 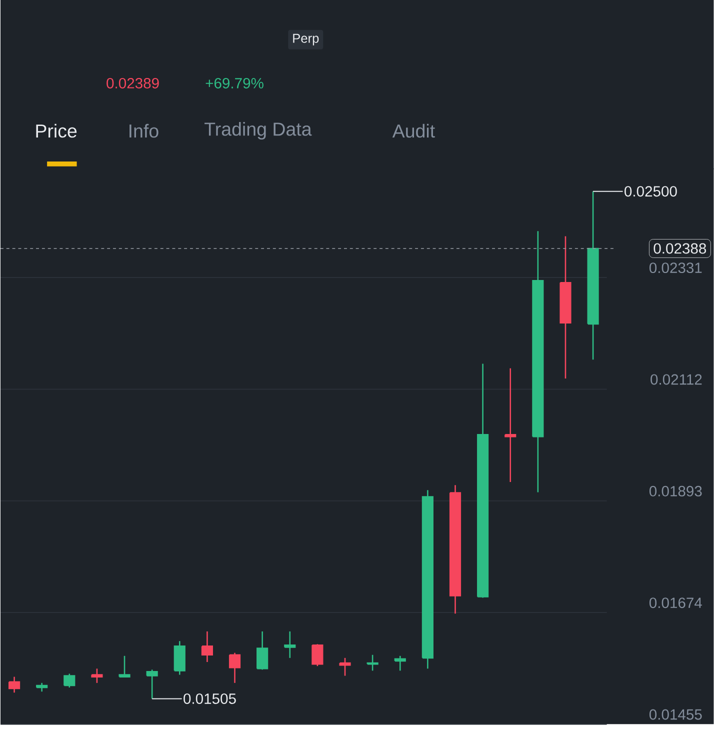 What do you see at coordinates (235, 83) in the screenshot?
I see `text: +69.79%` at bounding box center [235, 83].